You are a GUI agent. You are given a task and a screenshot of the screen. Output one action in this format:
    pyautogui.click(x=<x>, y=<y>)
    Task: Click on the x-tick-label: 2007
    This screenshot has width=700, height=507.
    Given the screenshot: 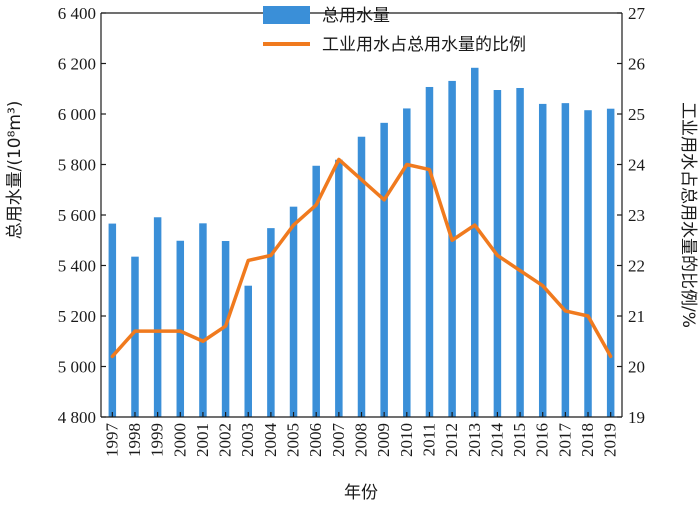 What is the action you would take?
    pyautogui.click(x=338, y=440)
    